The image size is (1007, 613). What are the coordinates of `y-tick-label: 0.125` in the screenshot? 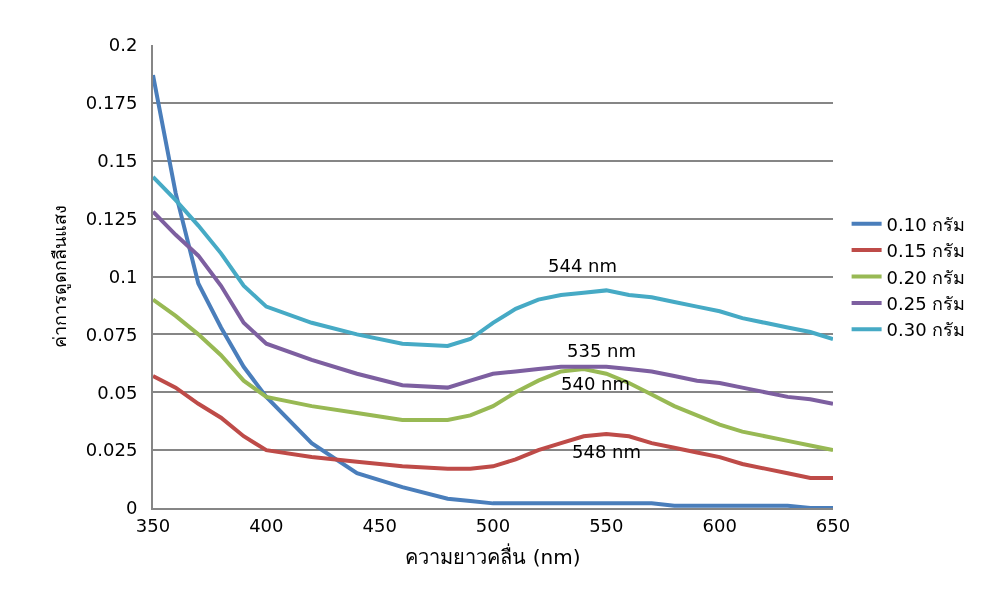 It's located at (111, 218).